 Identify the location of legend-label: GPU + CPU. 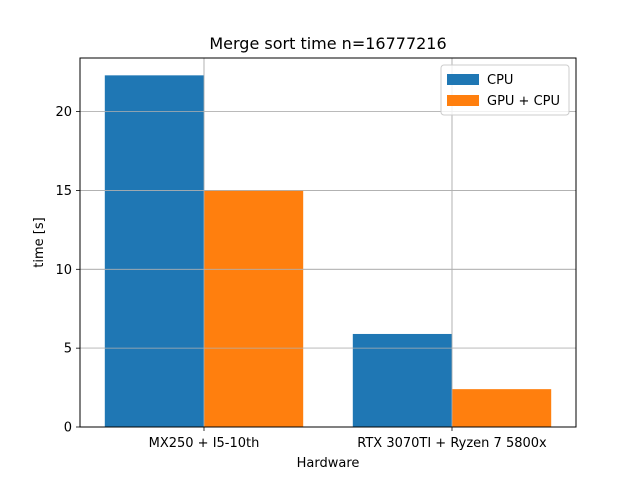
(523, 101).